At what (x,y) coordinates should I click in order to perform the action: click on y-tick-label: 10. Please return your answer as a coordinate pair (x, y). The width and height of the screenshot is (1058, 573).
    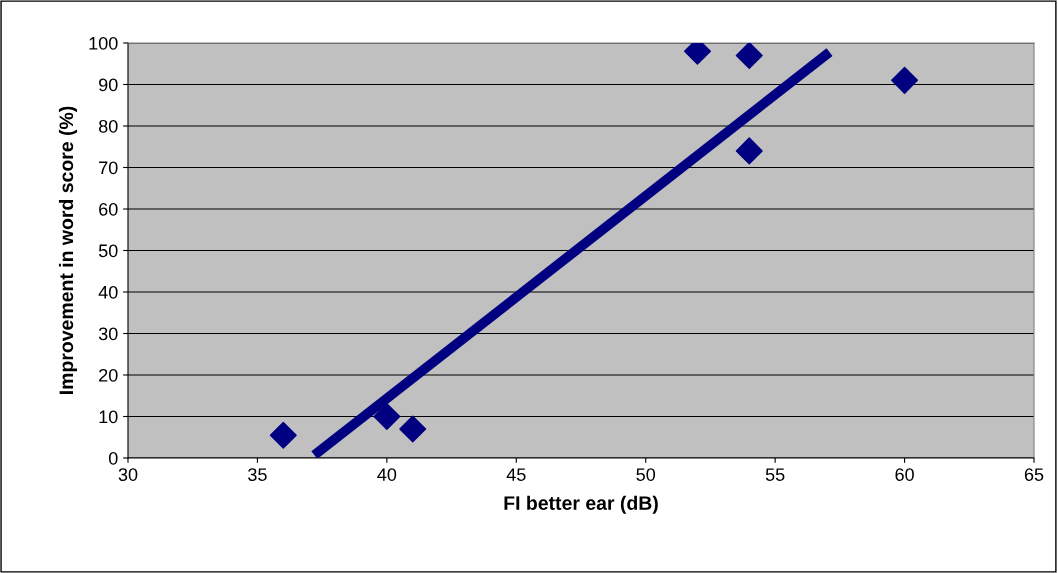
    Looking at the image, I should click on (108, 417).